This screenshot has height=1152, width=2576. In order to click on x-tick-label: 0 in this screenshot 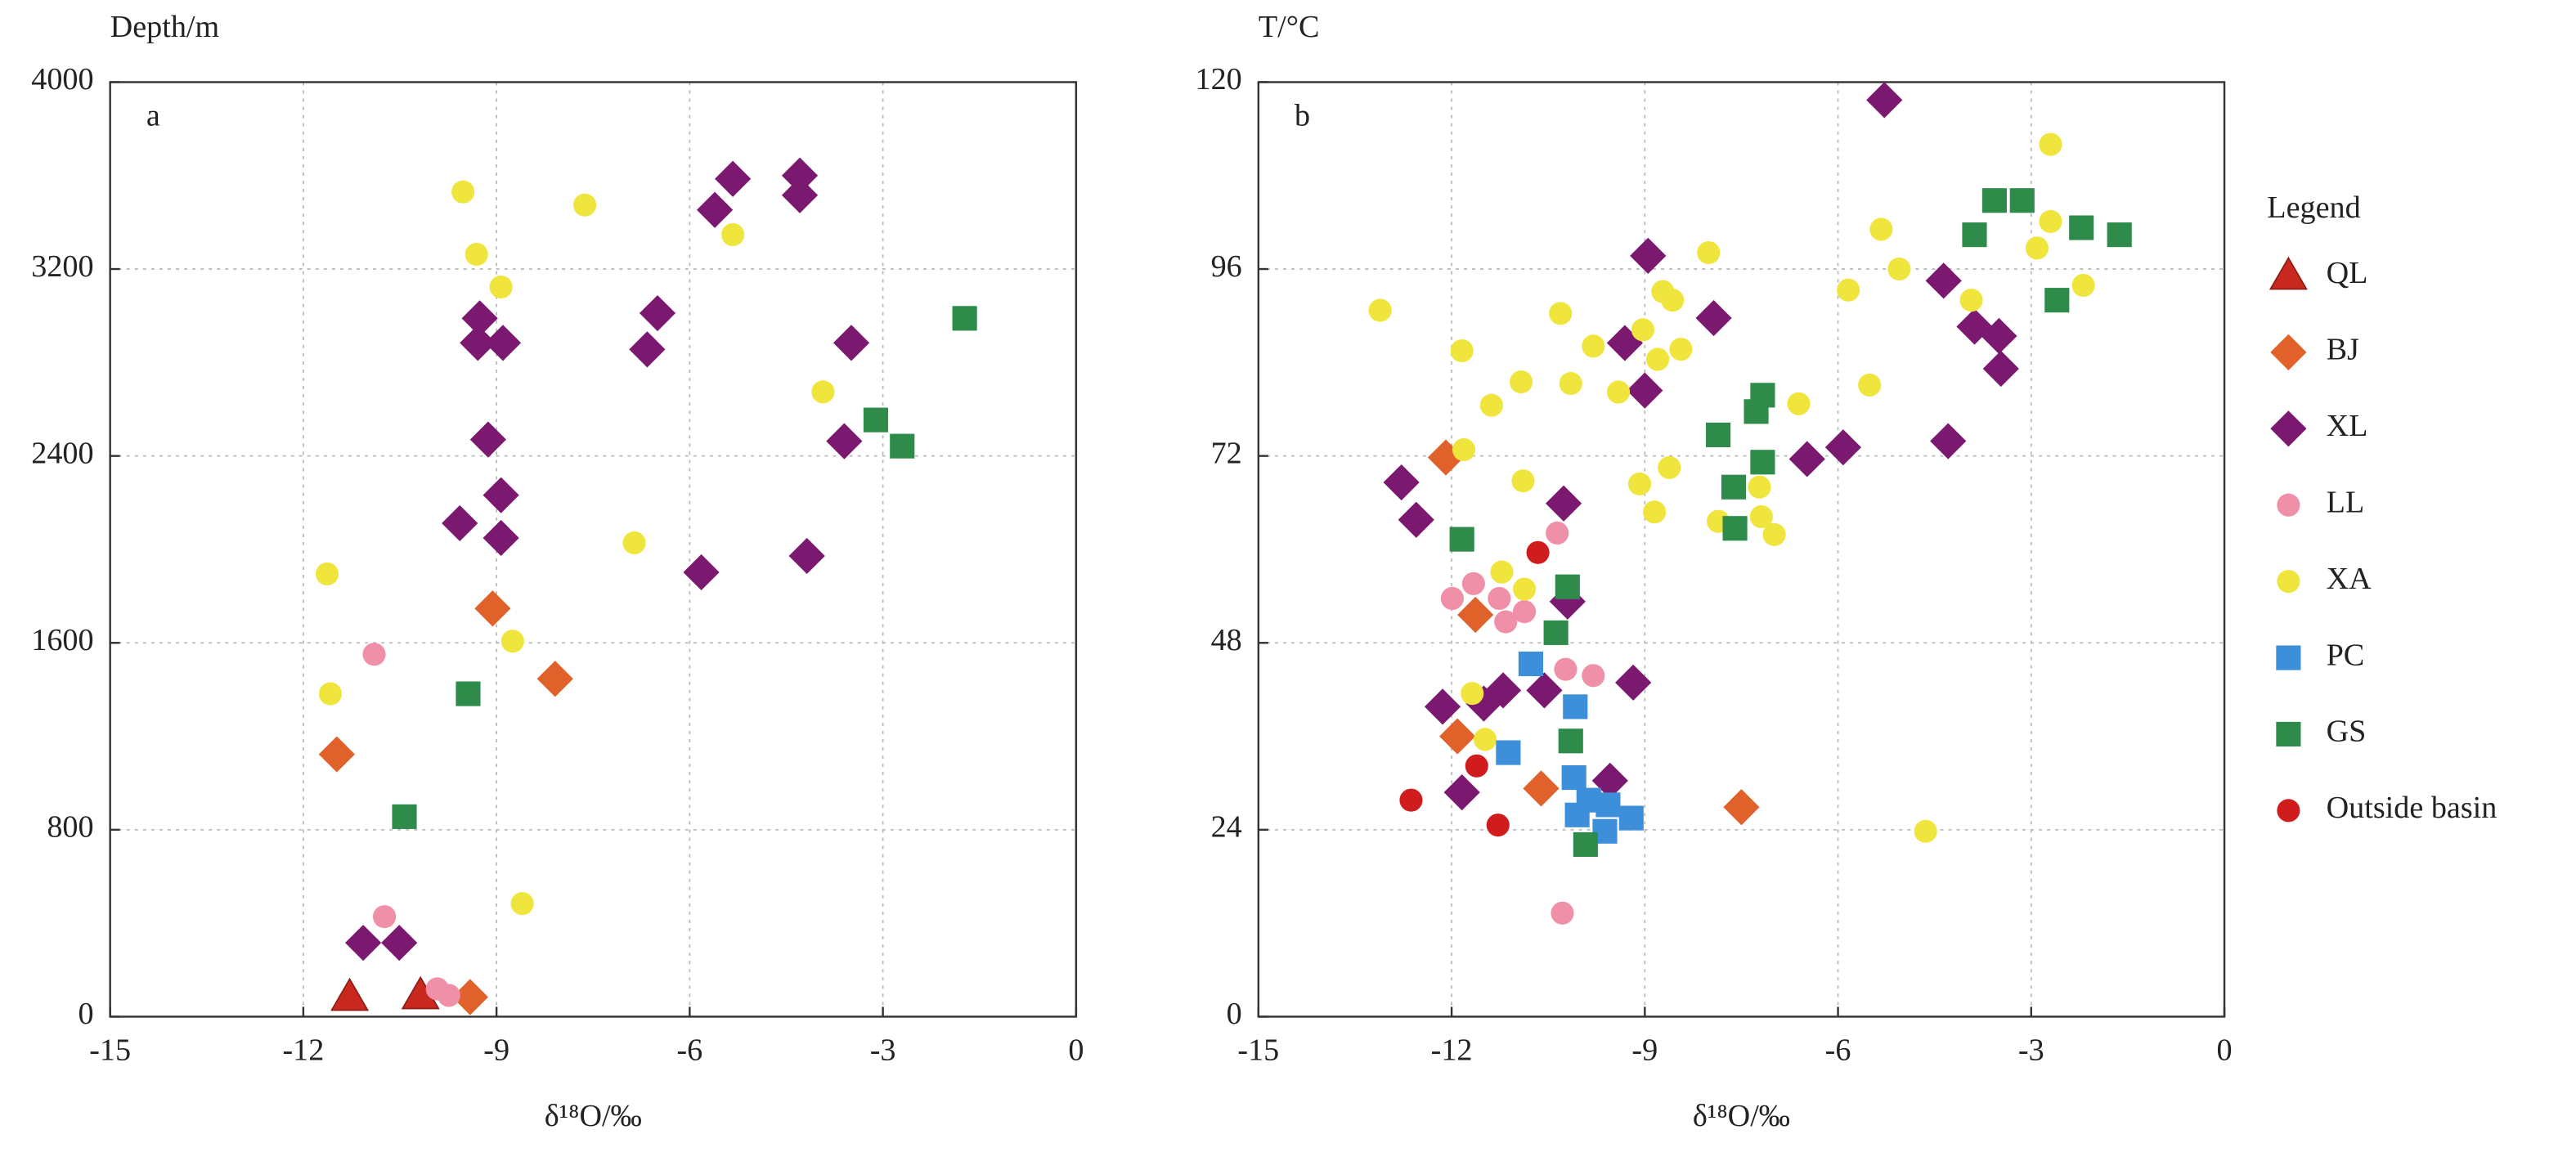, I will do `click(2224, 1050)`.